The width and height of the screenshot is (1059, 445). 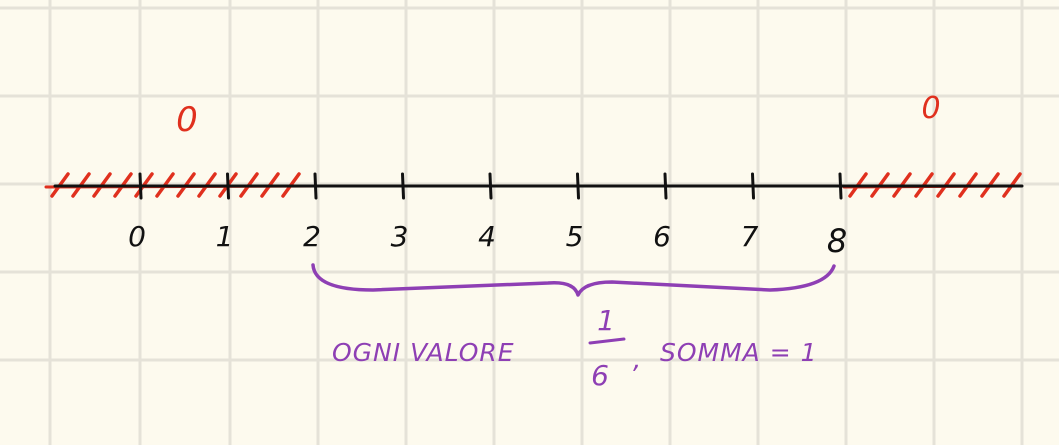 I want to click on tick-label: 3, so click(x=400, y=236).